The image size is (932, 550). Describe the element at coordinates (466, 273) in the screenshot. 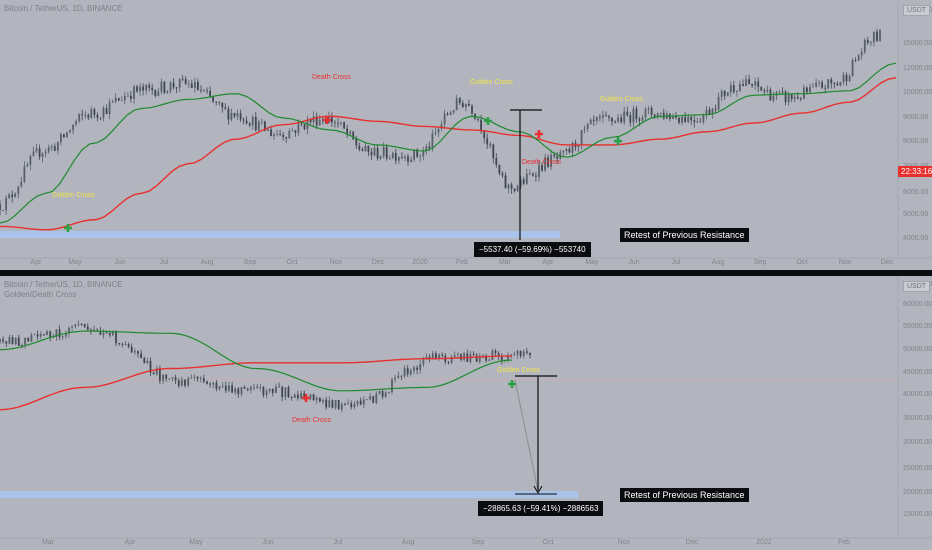

I see `pane-divider` at that location.